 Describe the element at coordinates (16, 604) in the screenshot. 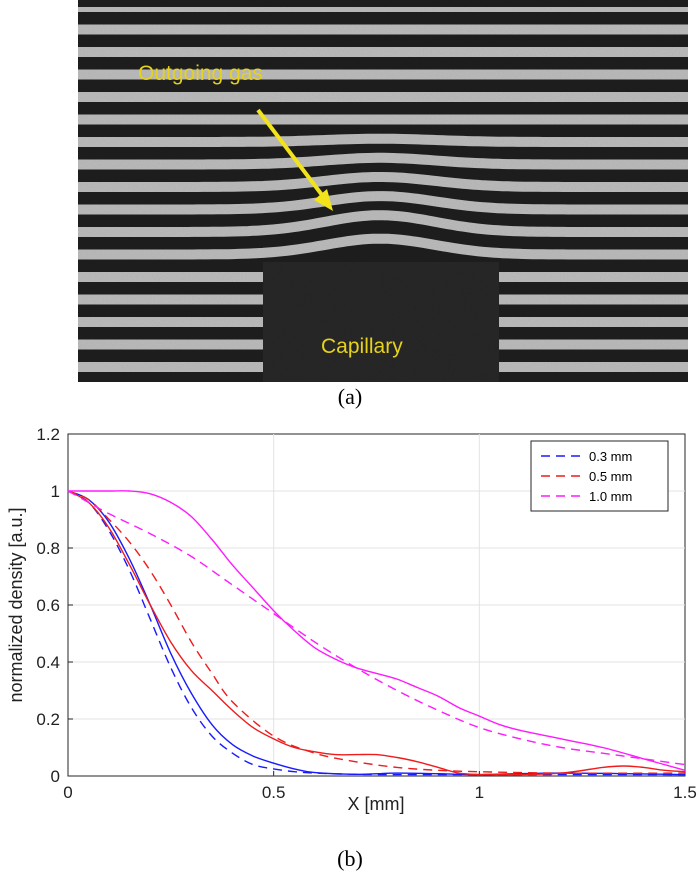

I see `y-axis-label: normalized density [a.u.]` at that location.